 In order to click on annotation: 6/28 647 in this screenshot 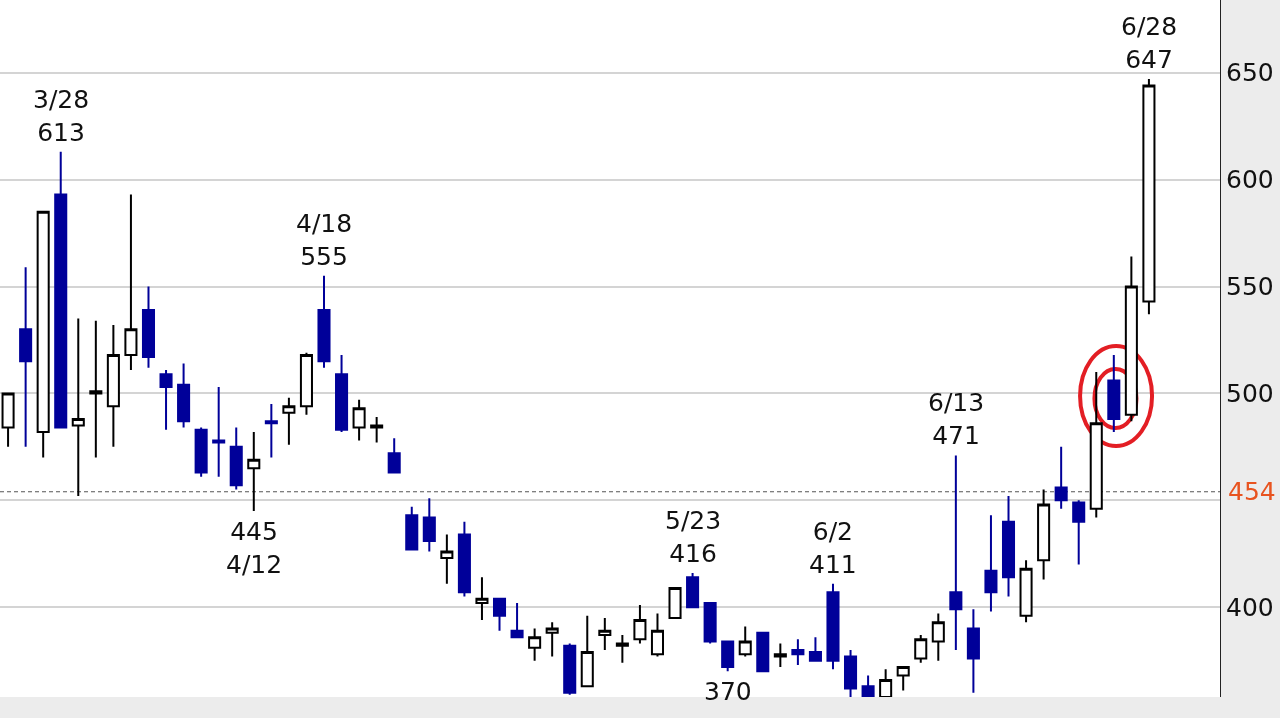, I will do `click(1149, 43)`.